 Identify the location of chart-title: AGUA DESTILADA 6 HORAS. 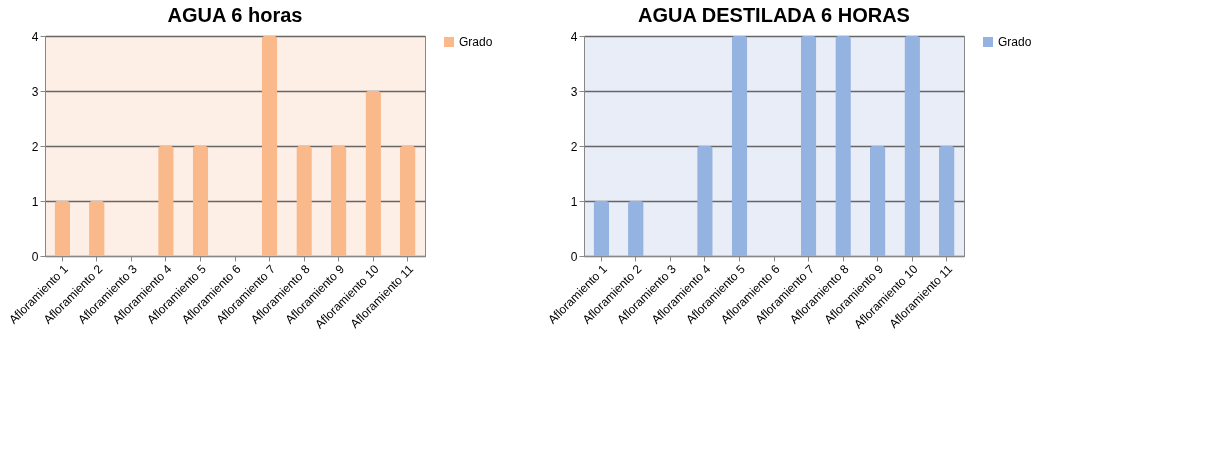
(774, 15).